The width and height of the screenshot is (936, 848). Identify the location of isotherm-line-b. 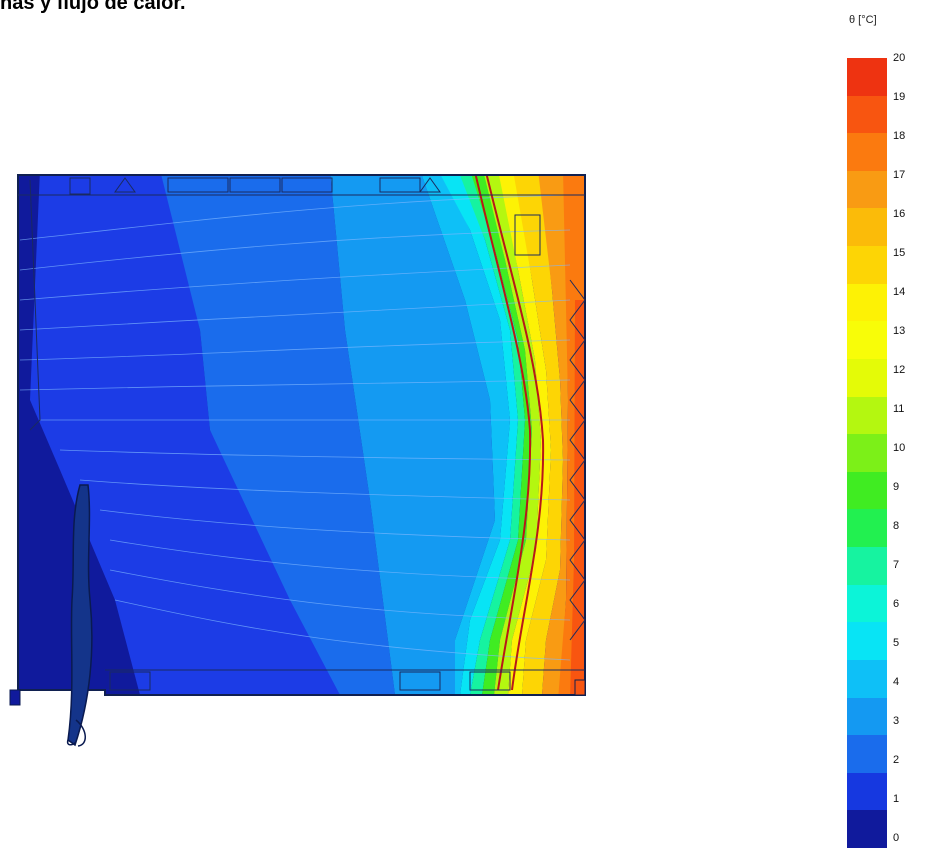
(515, 433).